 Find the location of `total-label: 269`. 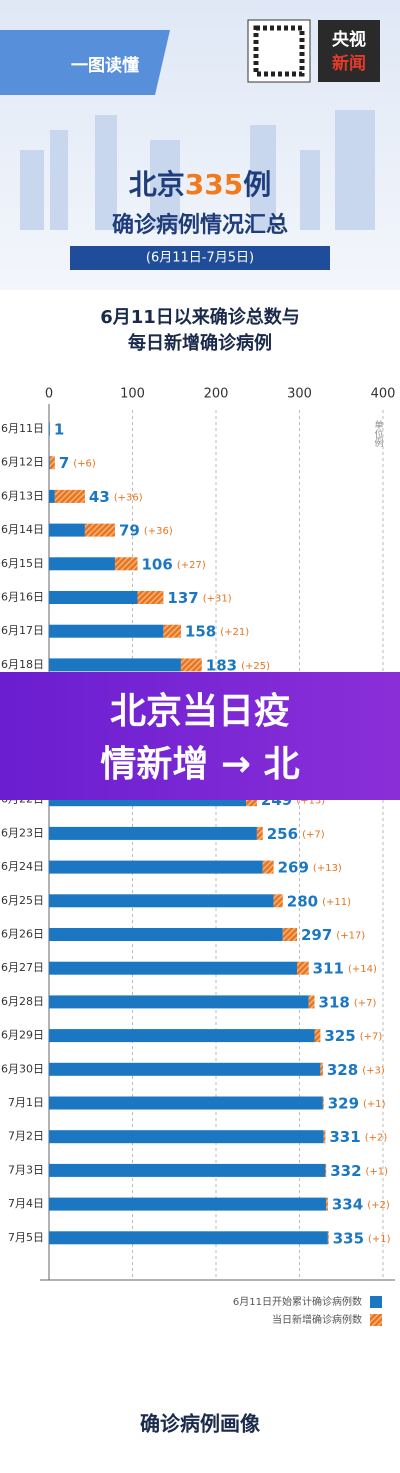

total-label: 269 is located at coordinates (293, 868).